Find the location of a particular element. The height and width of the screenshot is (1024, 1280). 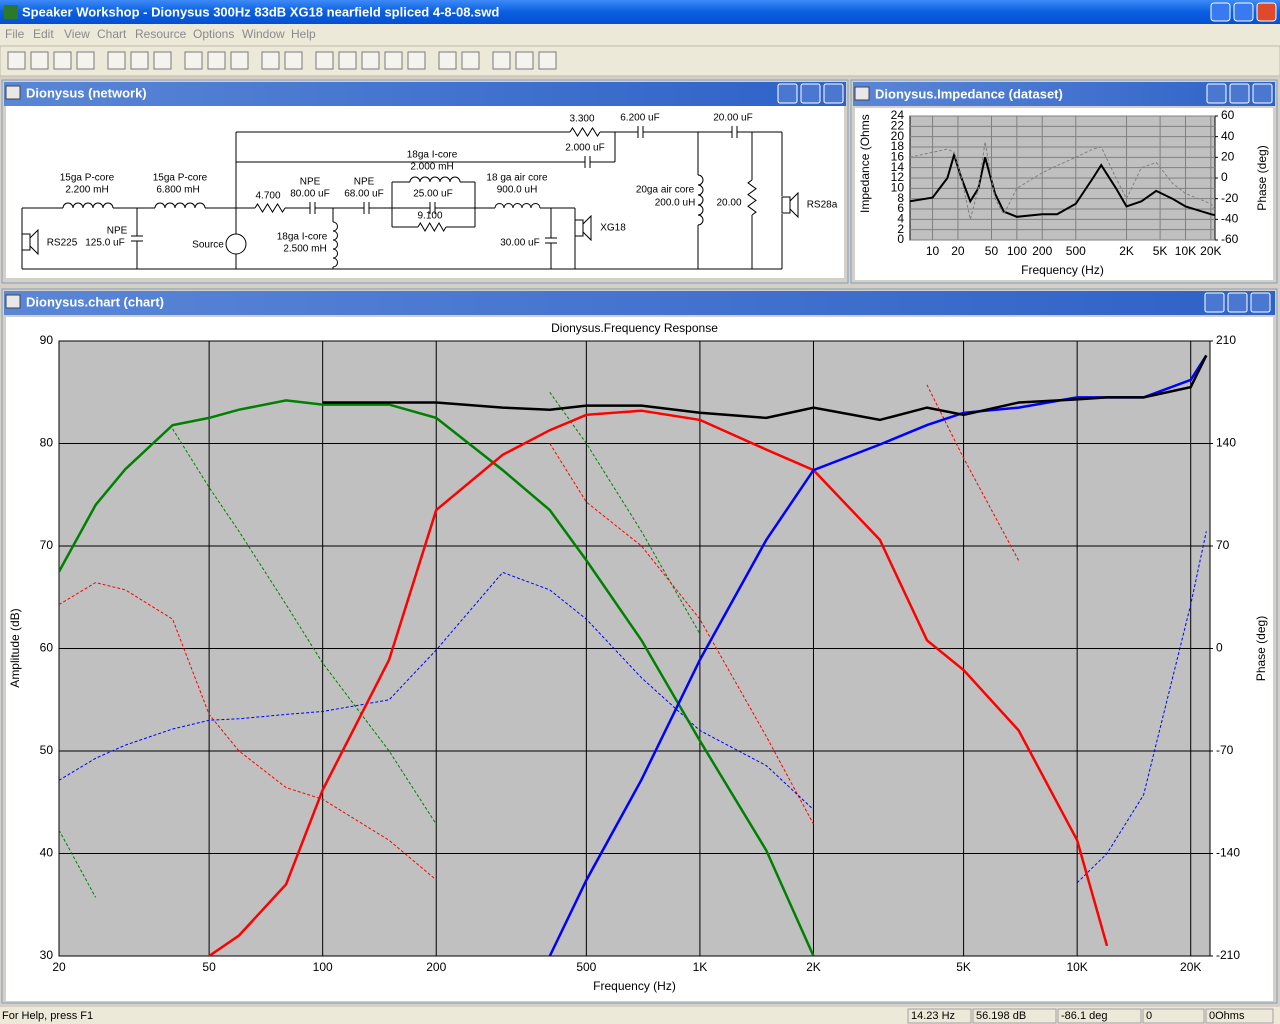

menu-item: Window is located at coordinates (263, 34).